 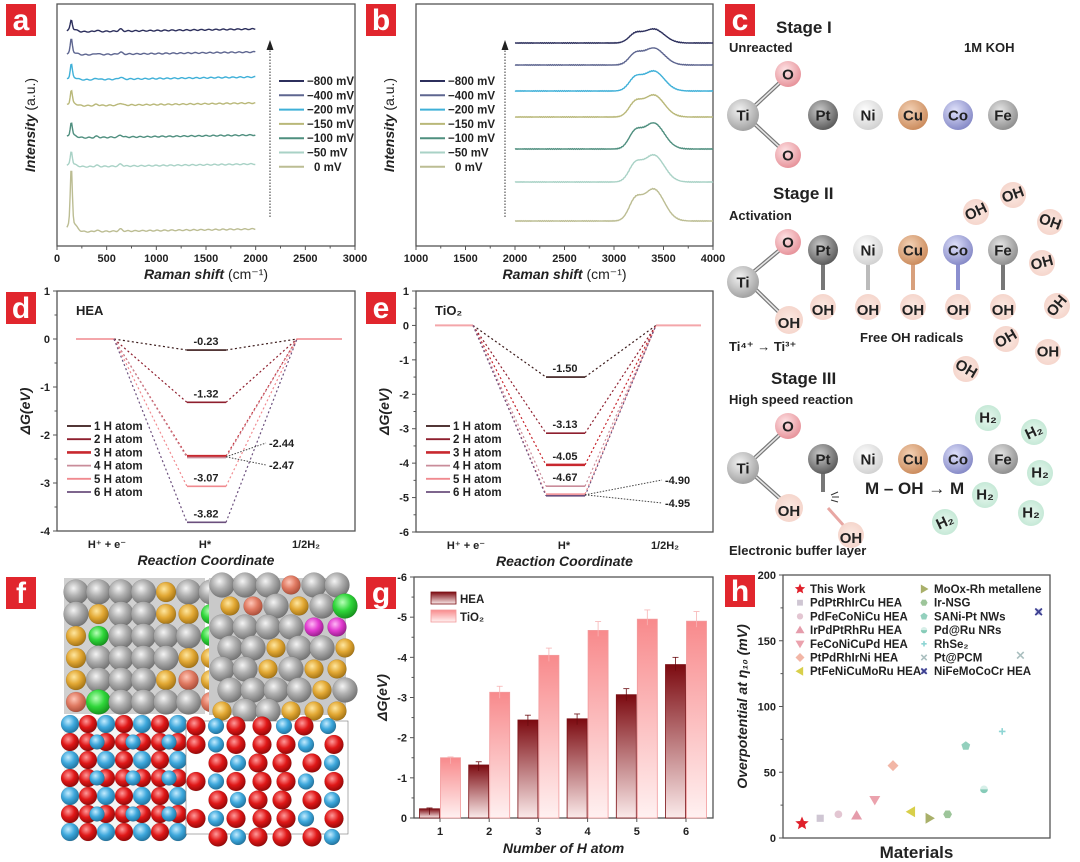 I want to click on y-tick-label: -4, so click(x=404, y=464).